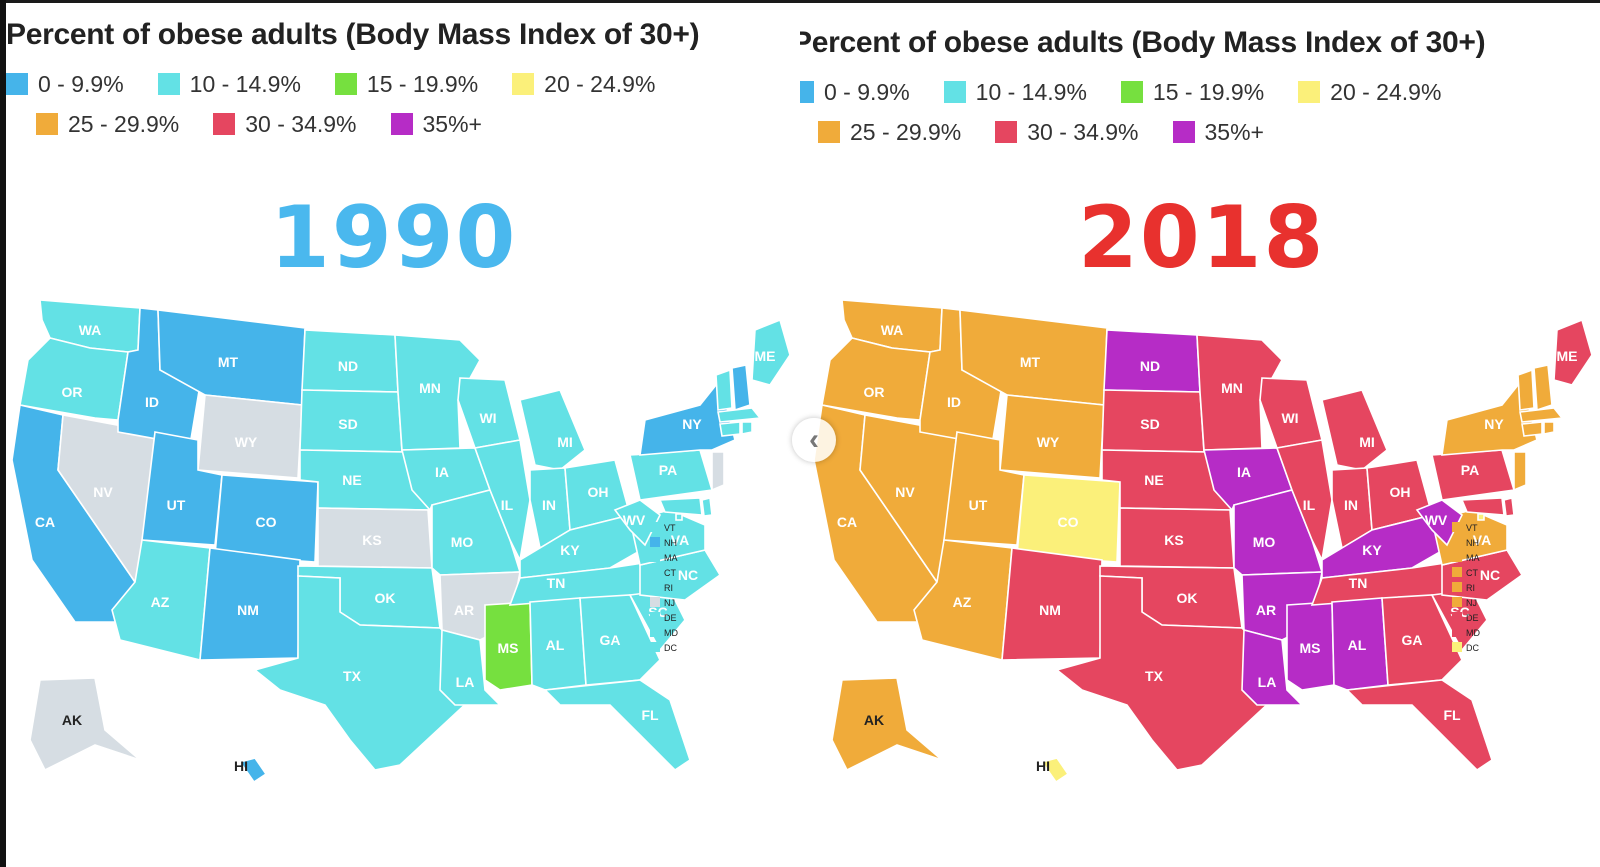 This screenshot has width=1600, height=867. What do you see at coordinates (887, 724) in the screenshot?
I see `state-ak` at bounding box center [887, 724].